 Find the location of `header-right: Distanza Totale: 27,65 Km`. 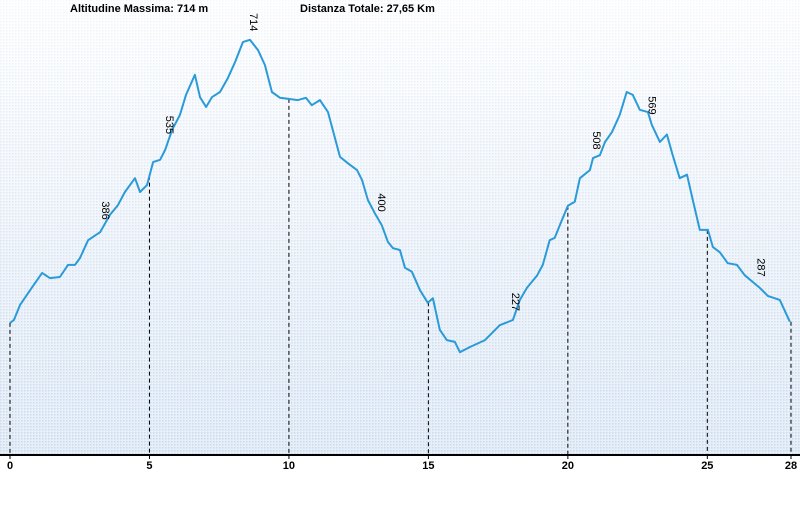

header-right: Distanza Totale: 27,65 Km is located at coordinates (367, 9).